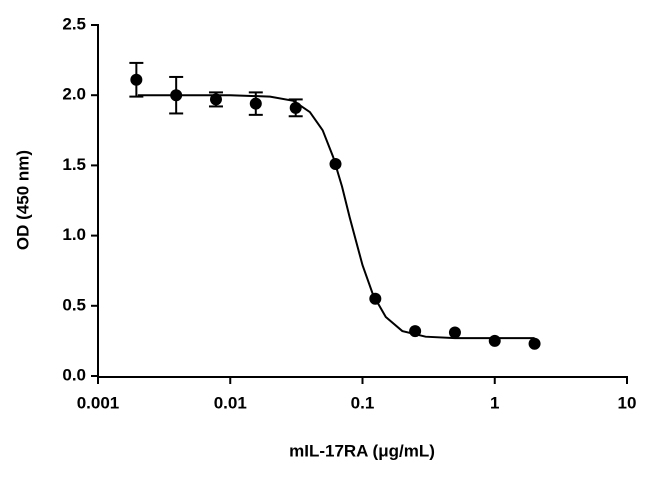 The image size is (650, 479). I want to click on x-tick-label: 0.01, so click(230, 402).